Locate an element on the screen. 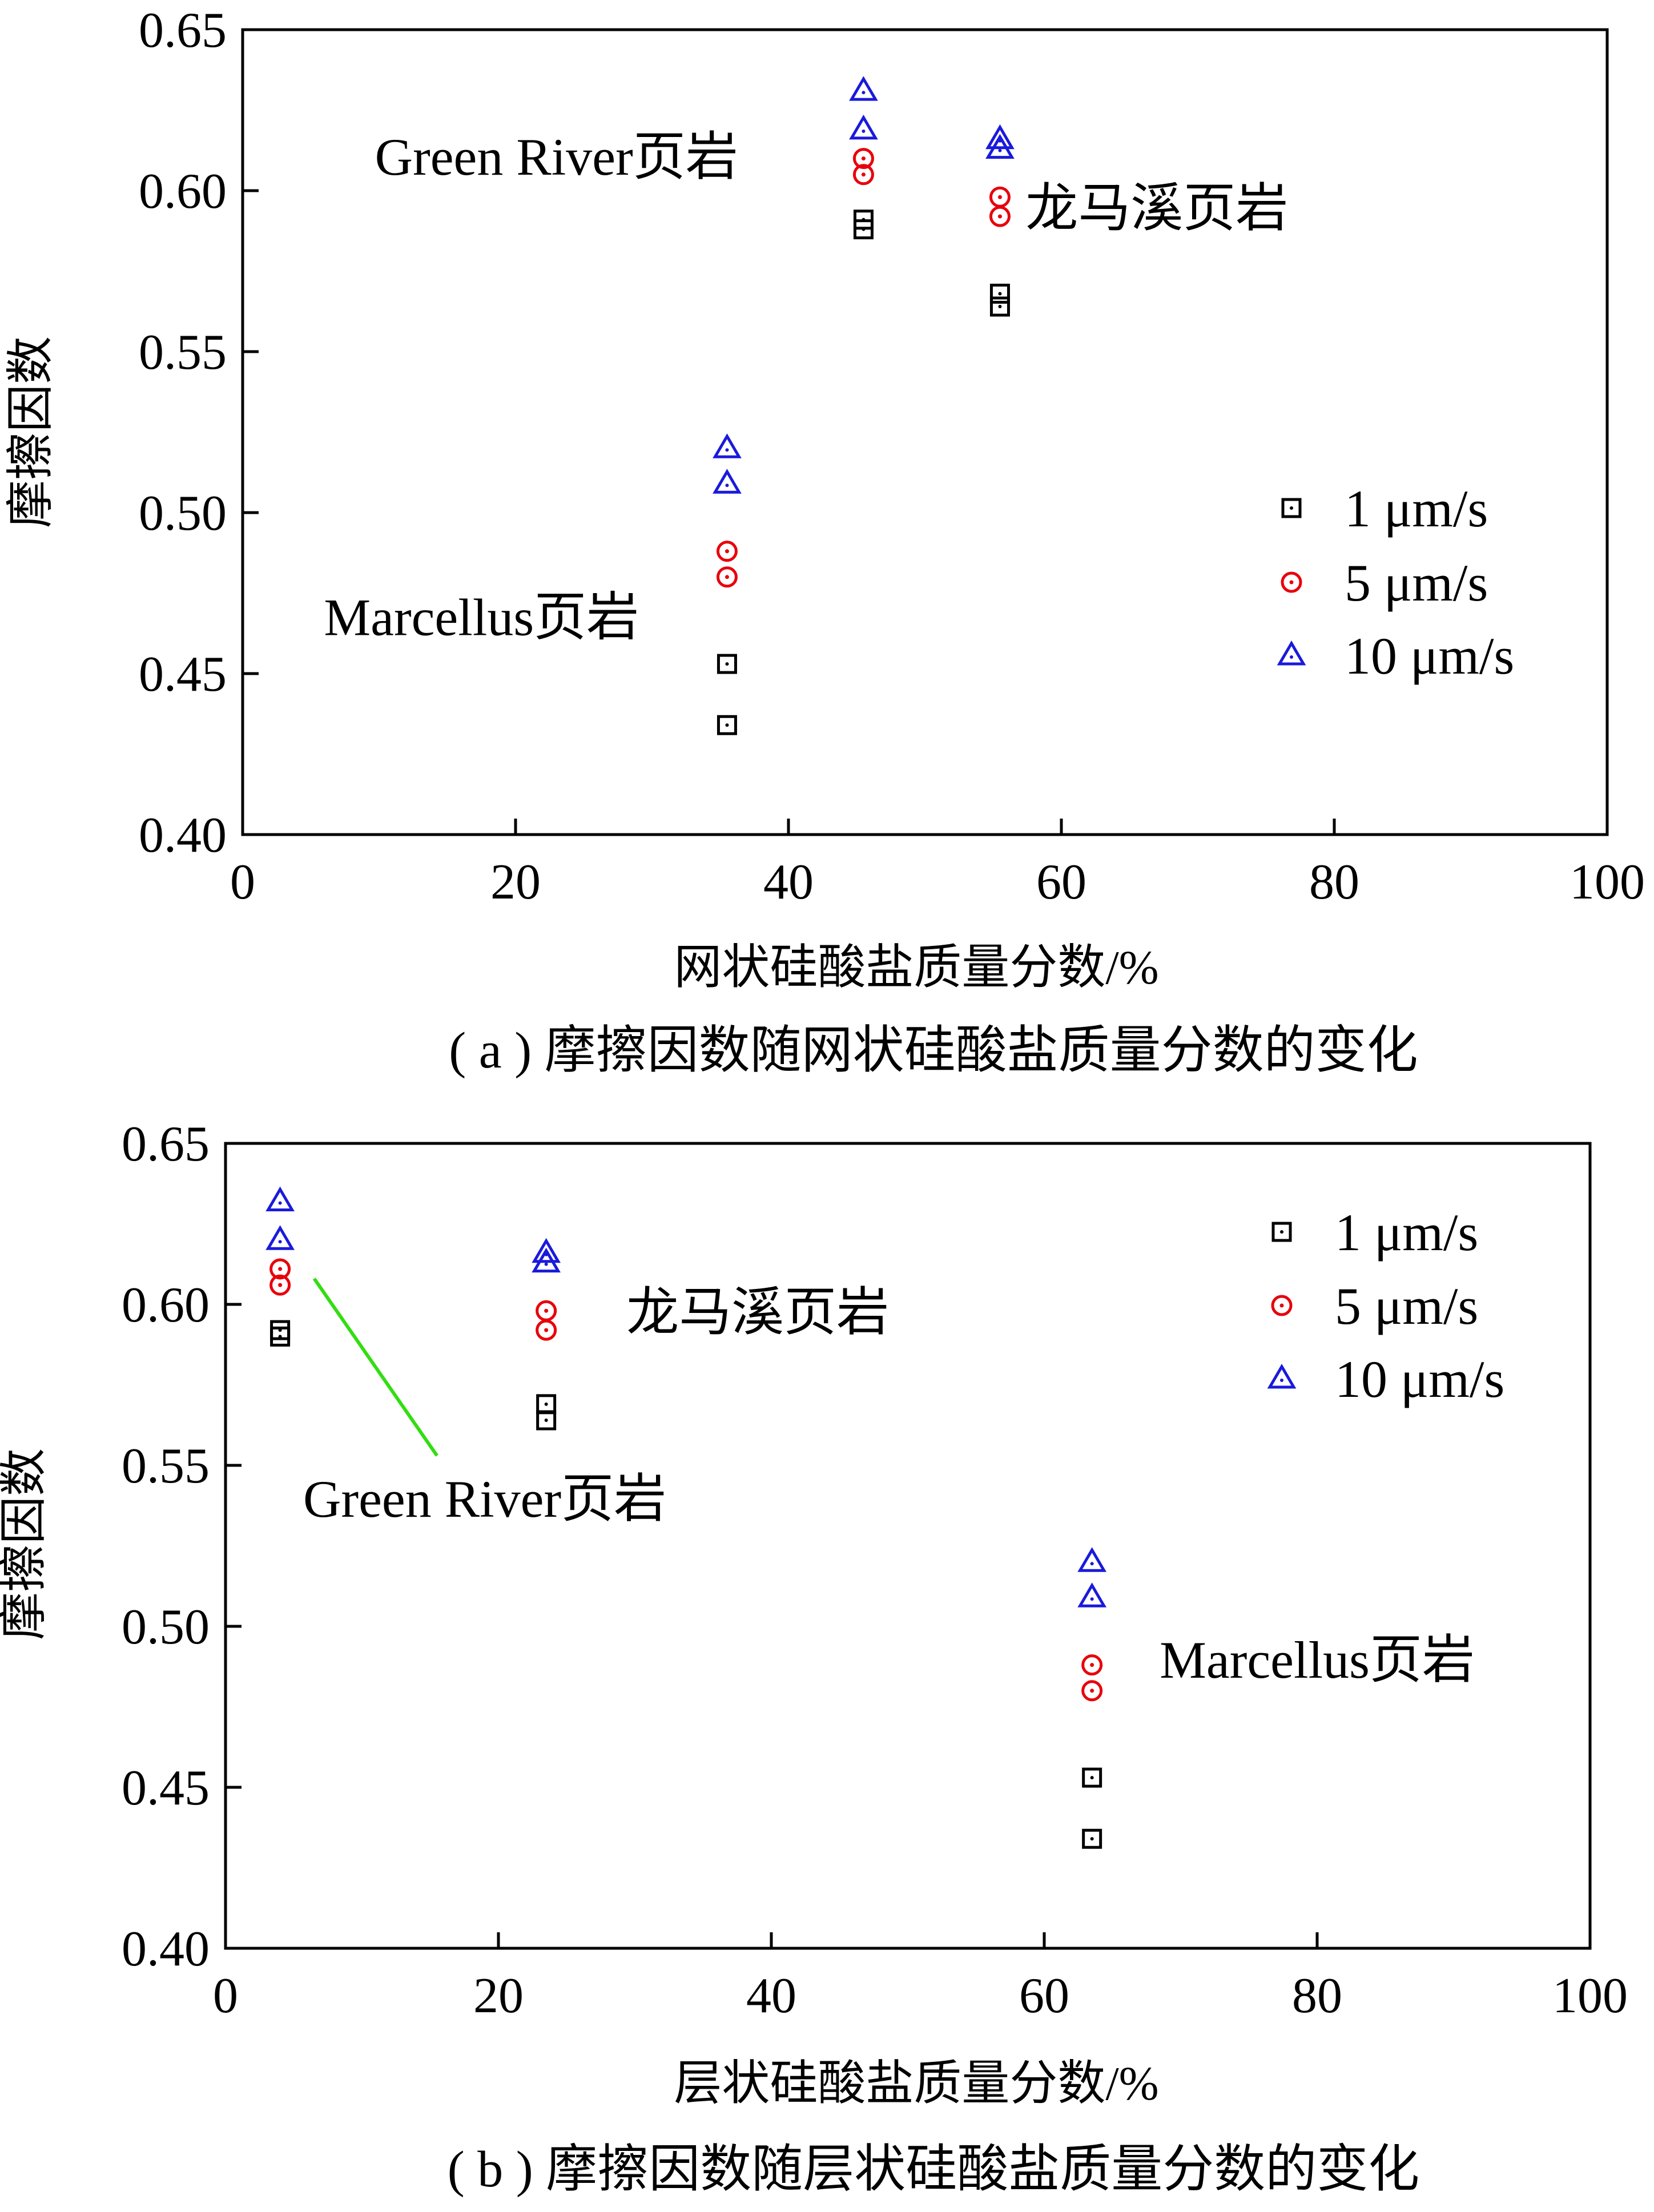 This screenshot has width=1654, height=2212. y-tick-labels-a: 0.40 0.45 0.50 0.55 0.60 0.65 is located at coordinates (183, 433).